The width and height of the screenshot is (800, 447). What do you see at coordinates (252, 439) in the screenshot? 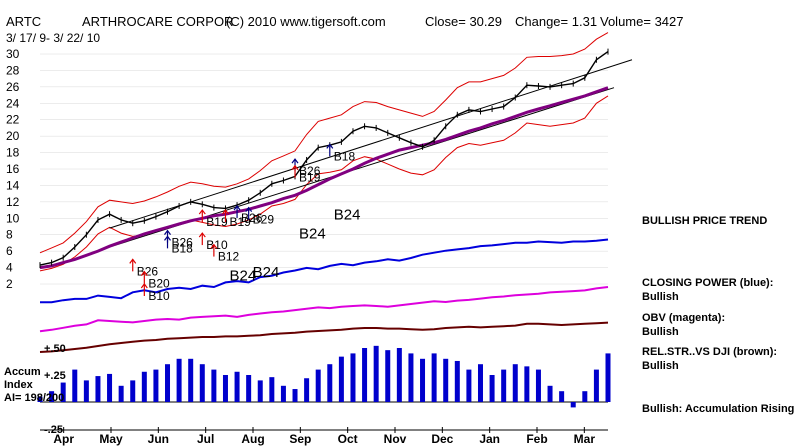
I see `month-label: Aug` at bounding box center [252, 439].